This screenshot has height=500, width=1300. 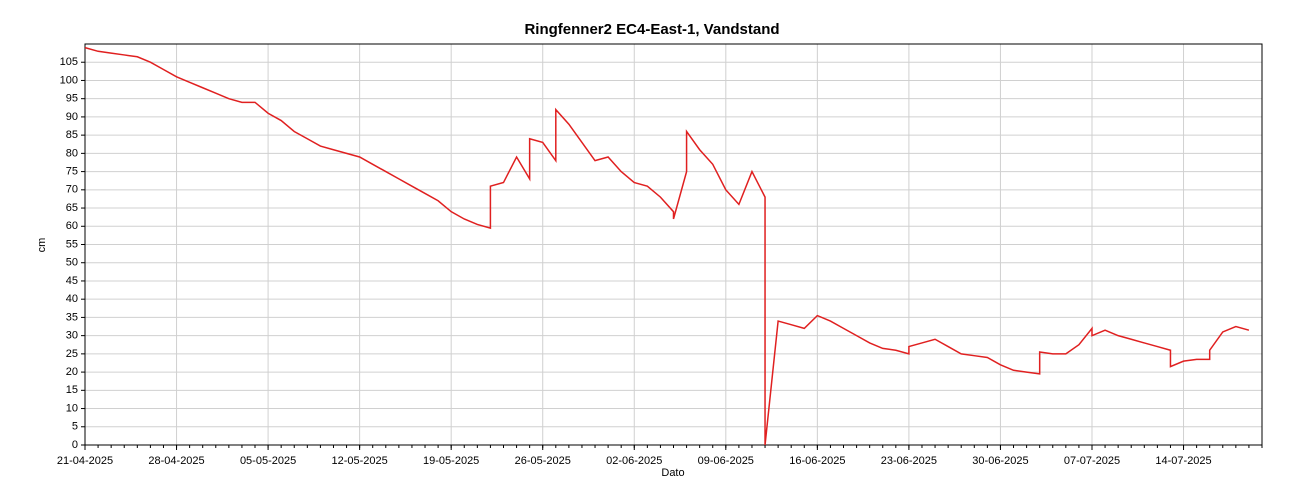 I want to click on x-tick-label: 02-06-2025, so click(x=634, y=461).